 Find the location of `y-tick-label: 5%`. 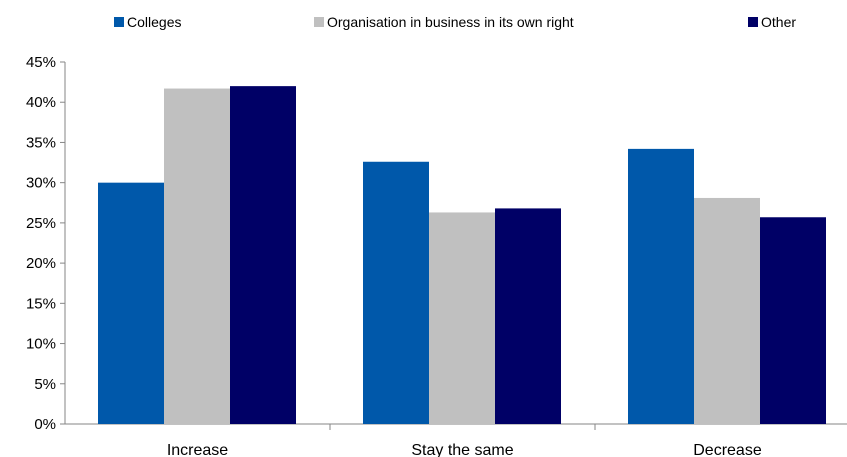

y-tick-label: 5% is located at coordinates (45, 384).